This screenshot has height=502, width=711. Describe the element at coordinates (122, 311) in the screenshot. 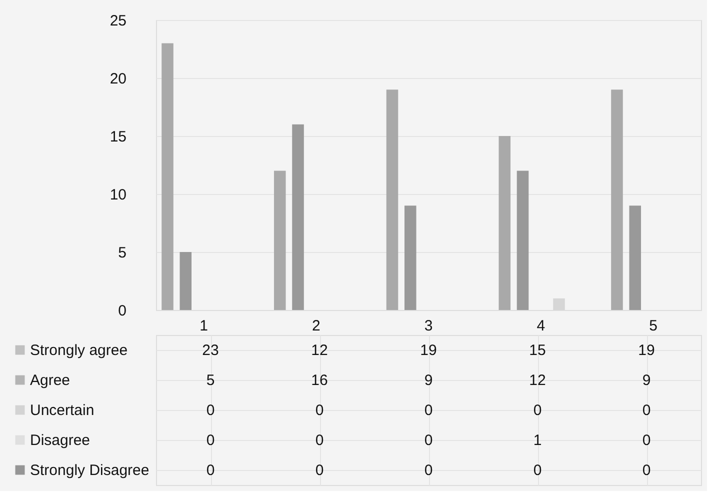

I see `y-tick-label: 0` at that location.